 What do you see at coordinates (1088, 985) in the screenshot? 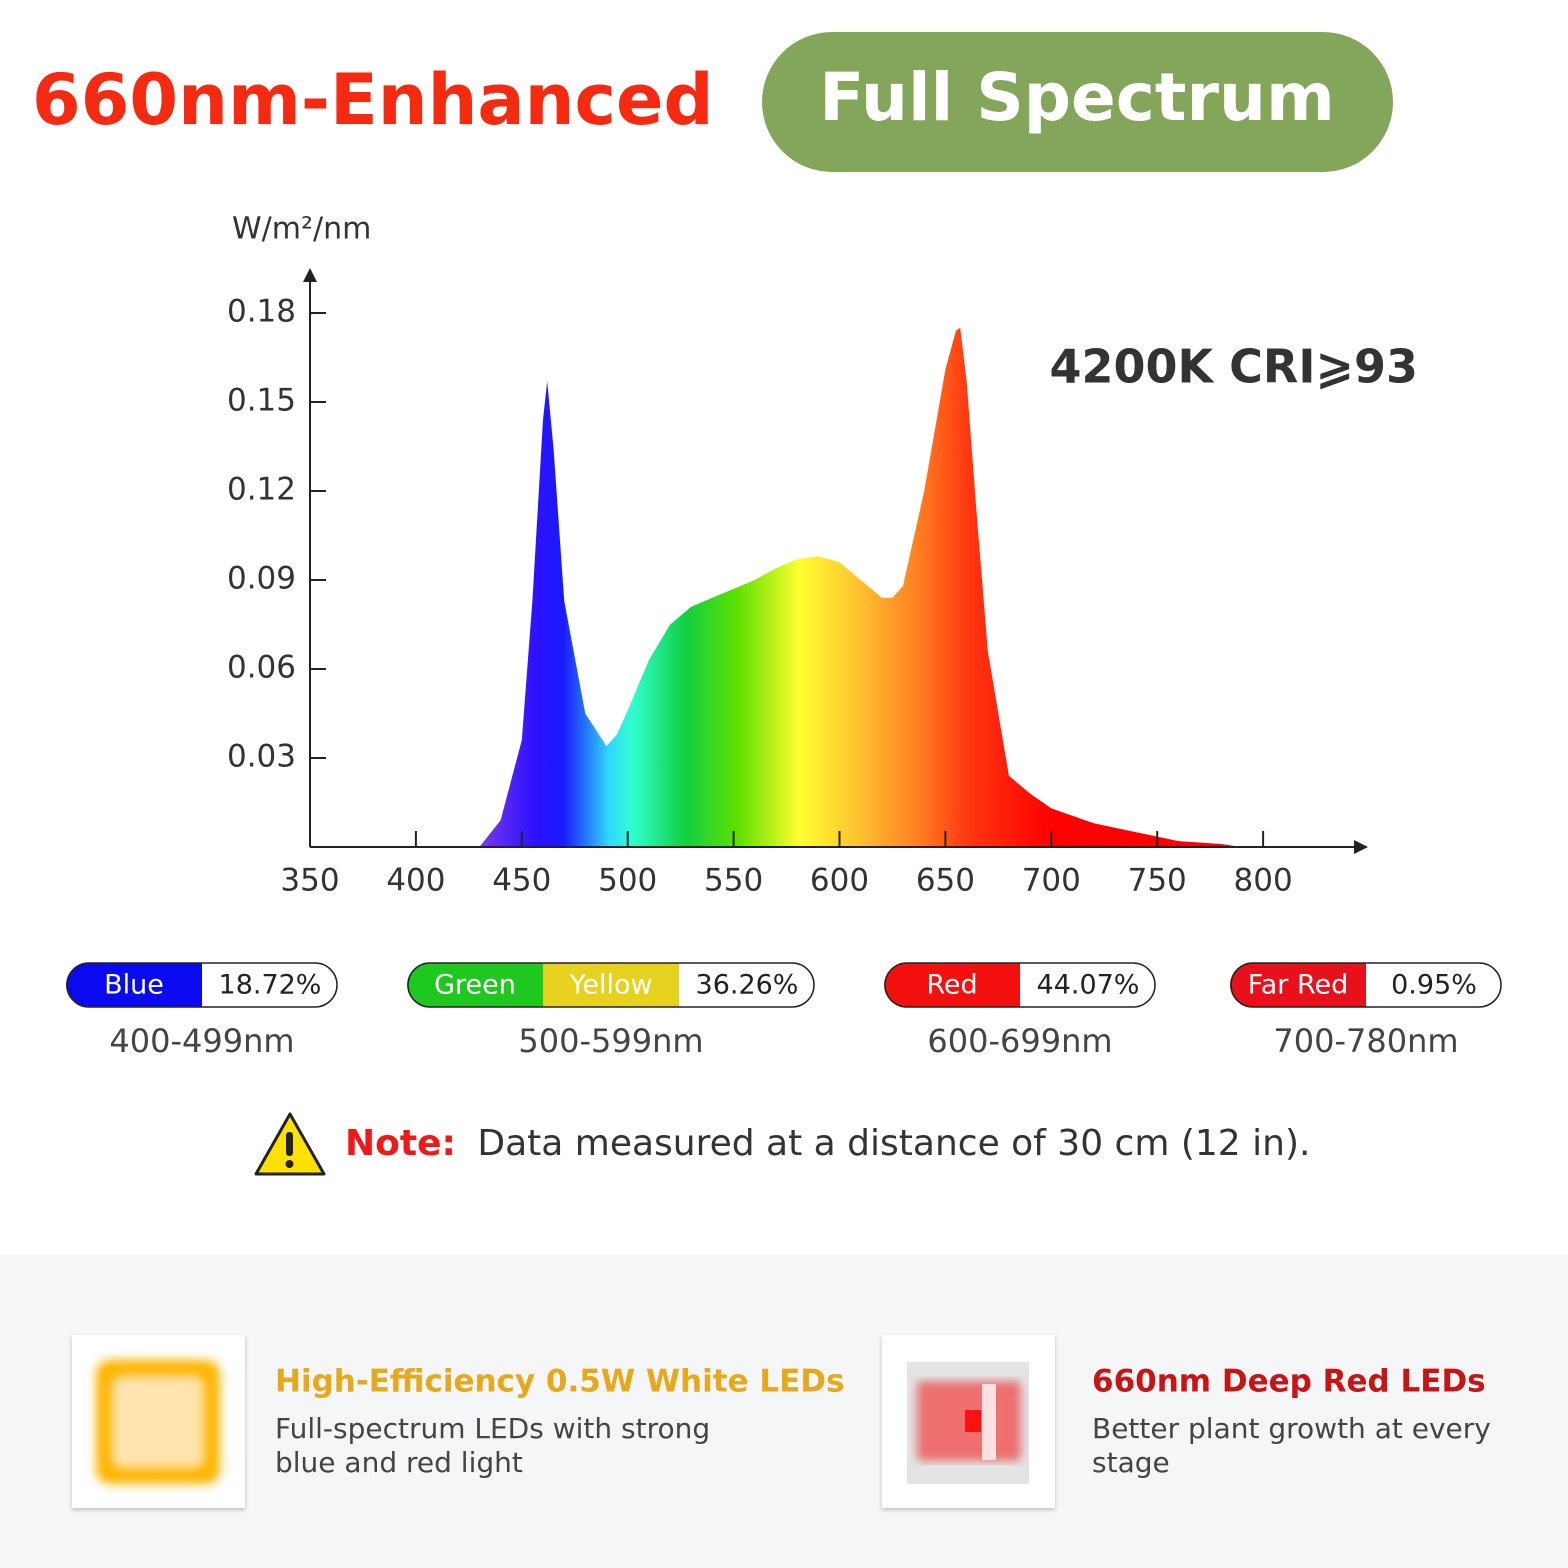
I see `band-percent: 44.07%` at bounding box center [1088, 985].